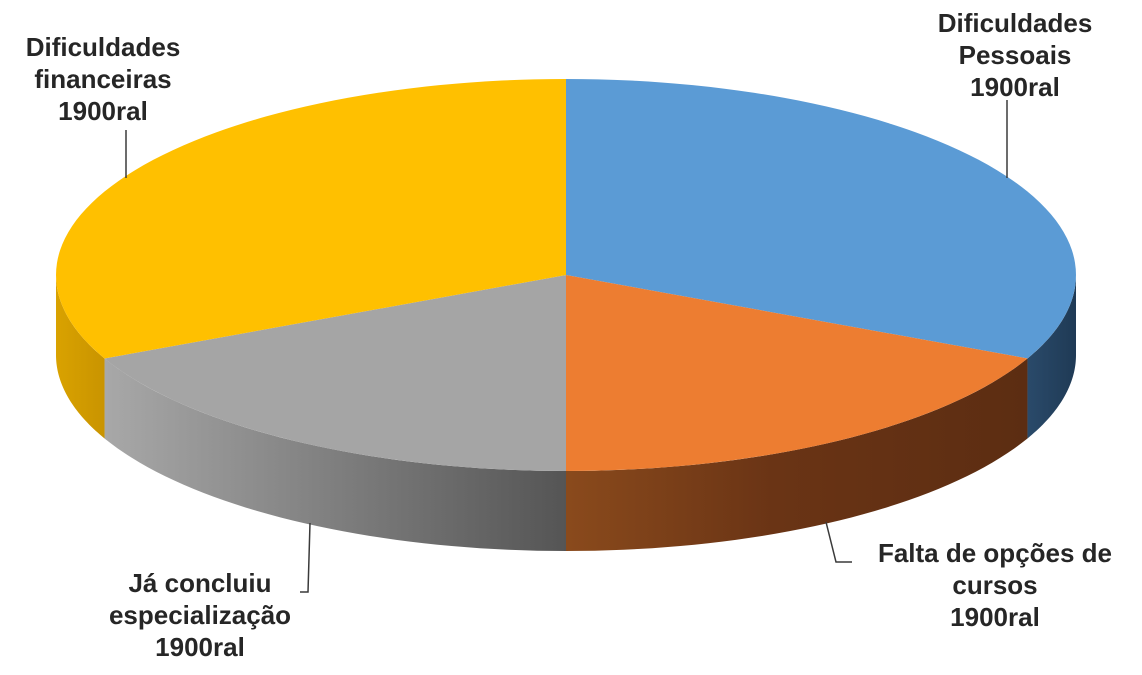  Describe the element at coordinates (199, 583) in the screenshot. I see `data-label-line: Já concluiu` at that location.